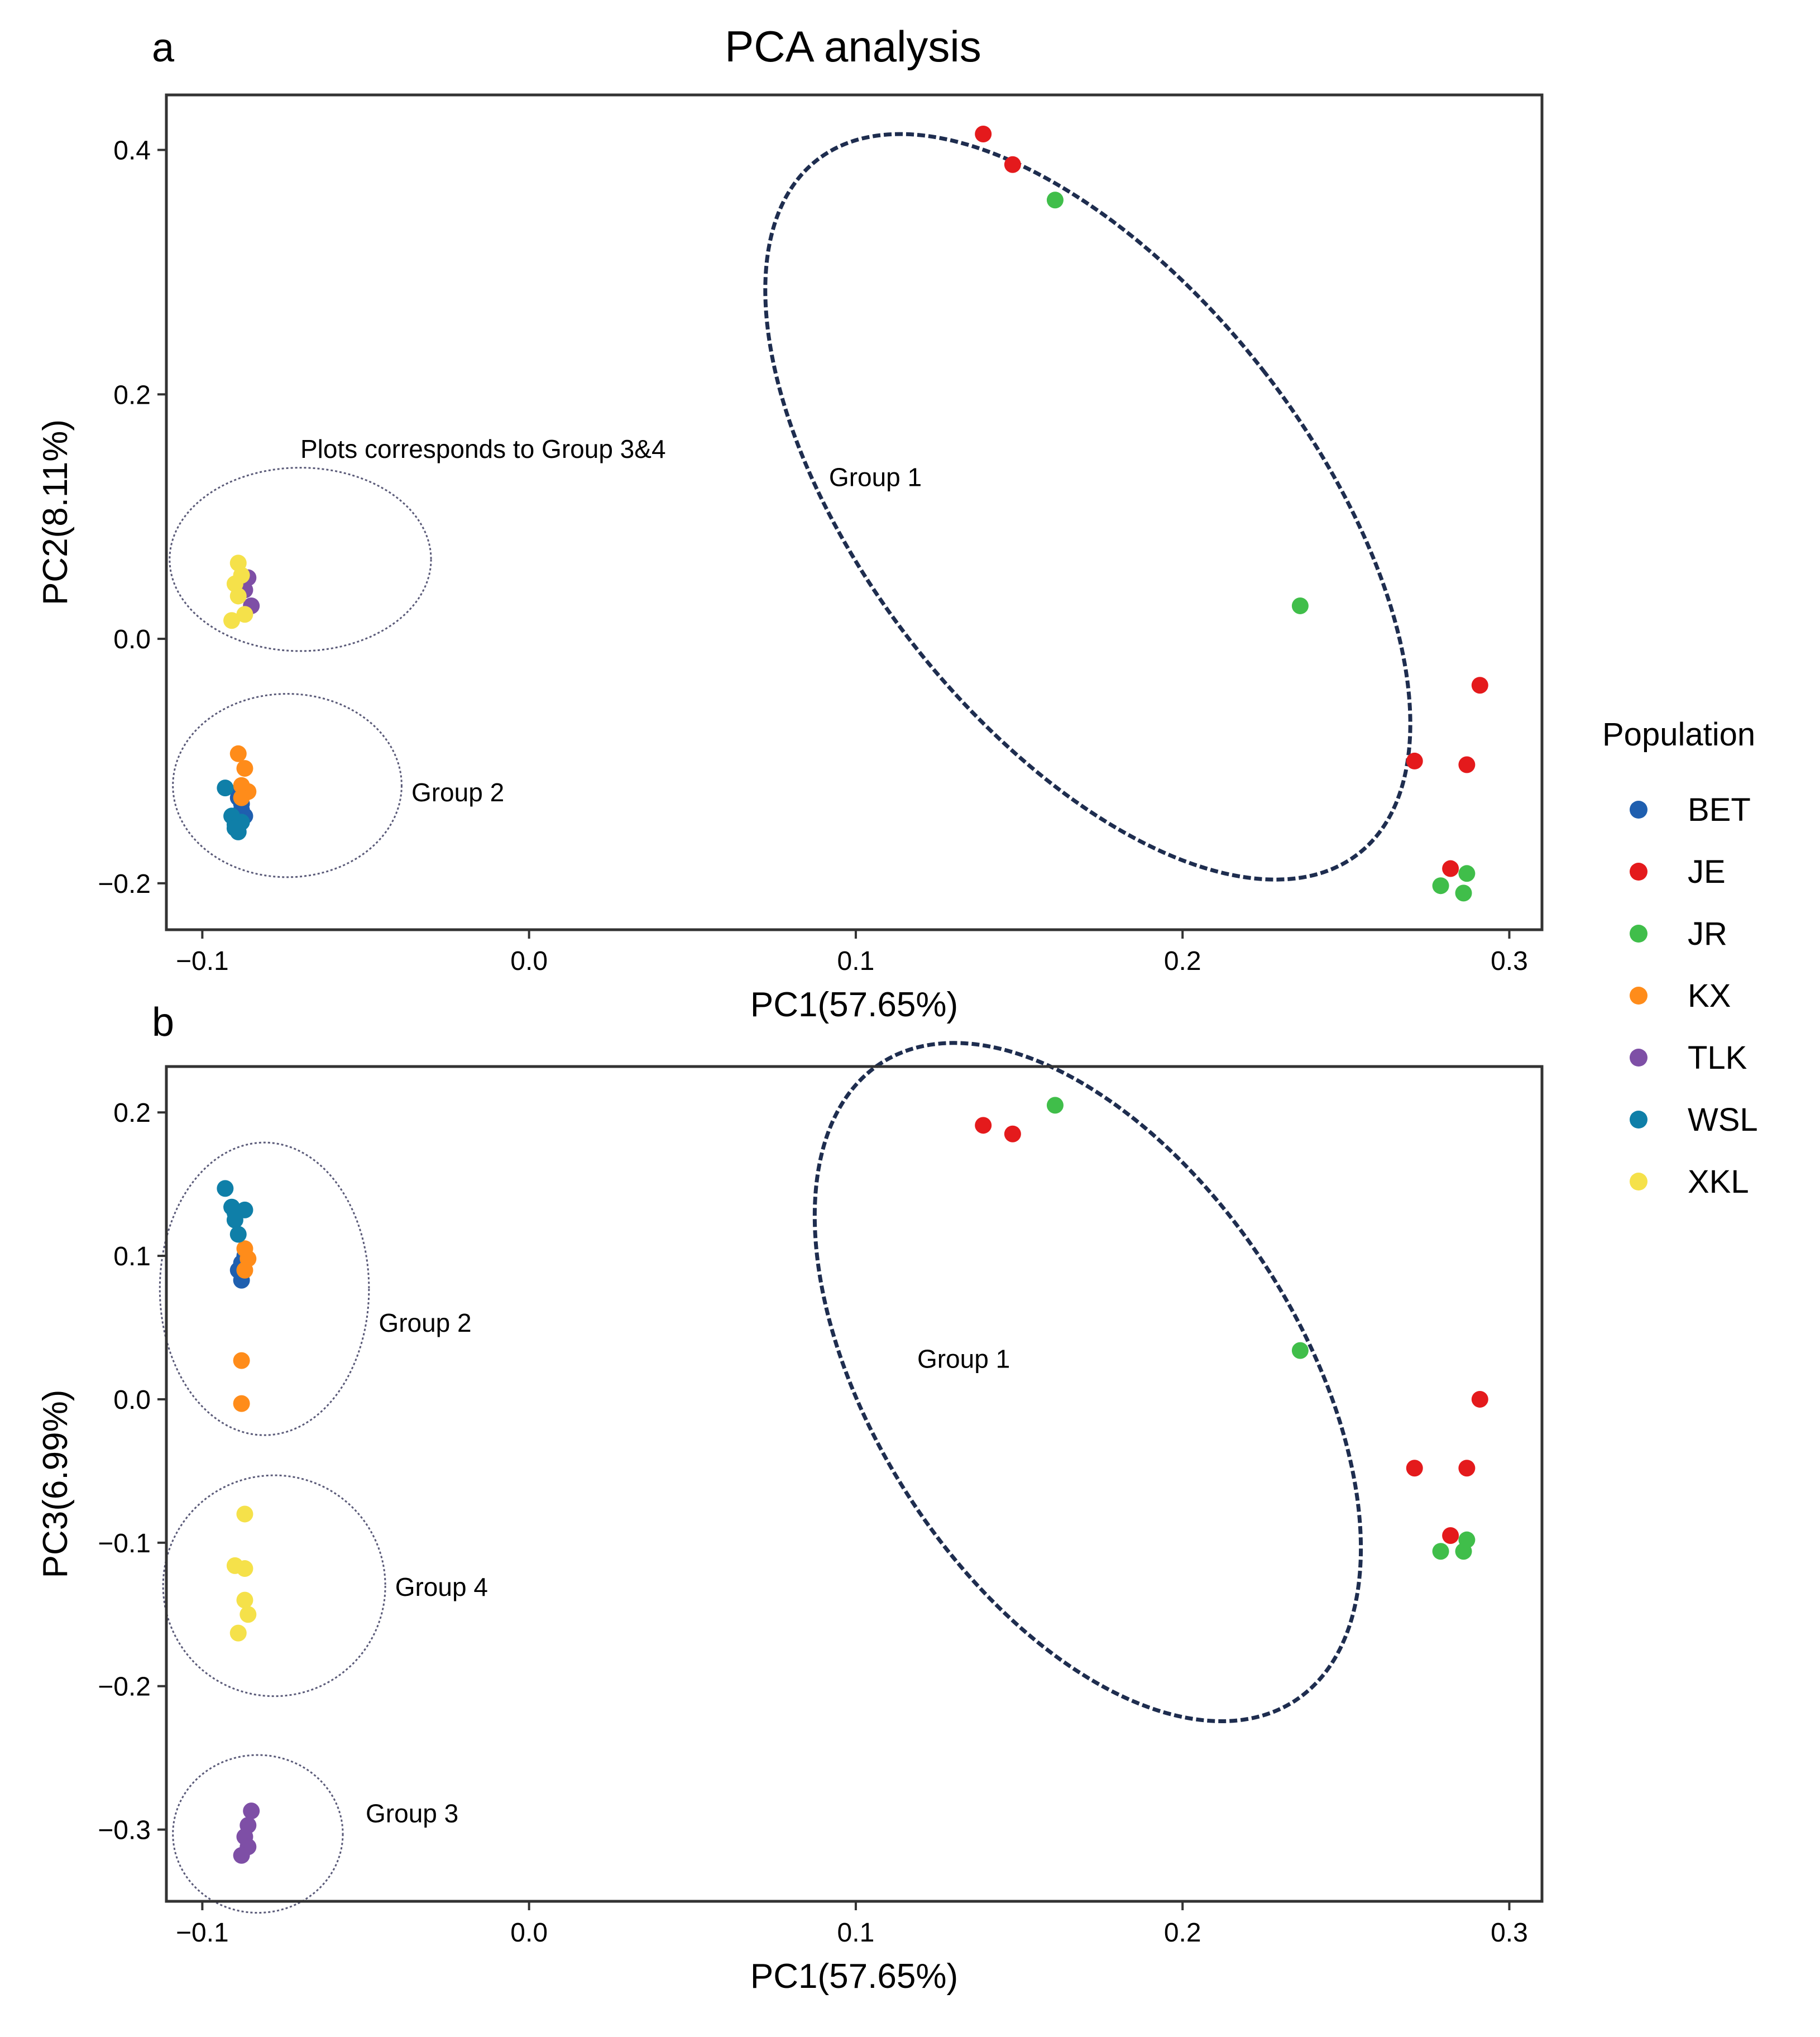 This screenshot has height=2037, width=1820. What do you see at coordinates (483, 448) in the screenshot?
I see `annotation: Plots corresponds to Group 3&4` at bounding box center [483, 448].